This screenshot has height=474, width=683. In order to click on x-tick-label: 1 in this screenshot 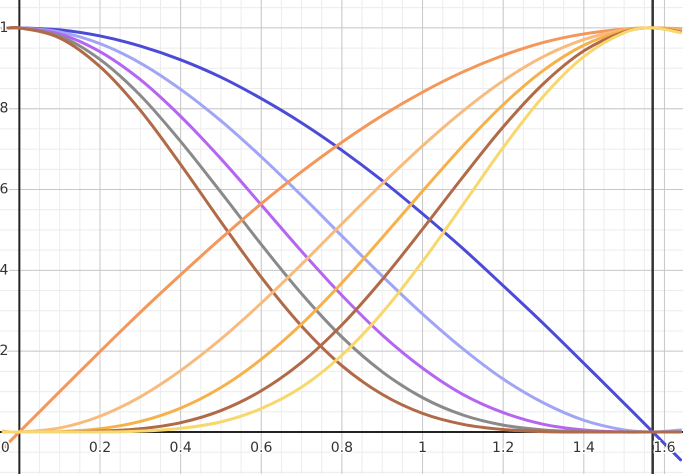, I will do `click(422, 448)`.